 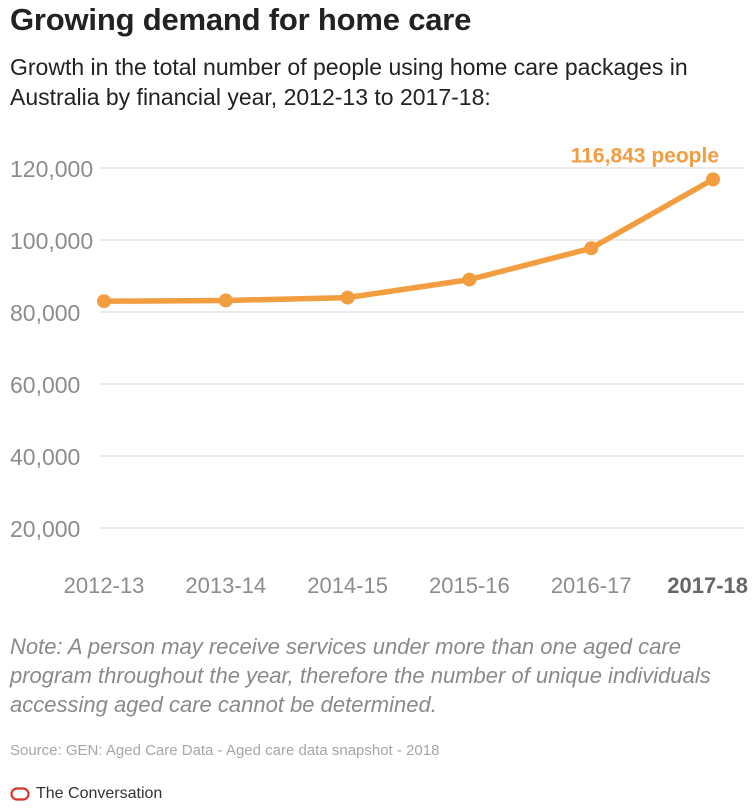 I want to click on x-tick-label: 2012-13, so click(x=104, y=585).